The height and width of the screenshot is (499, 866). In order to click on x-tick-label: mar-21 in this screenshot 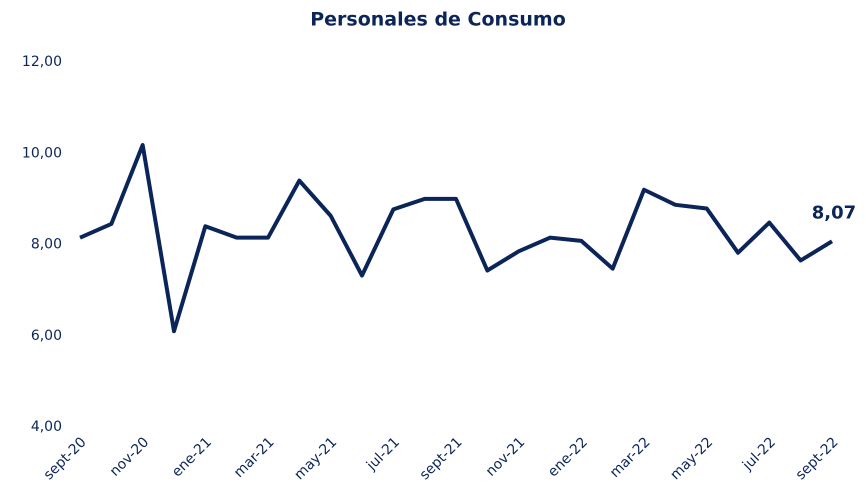, I will do `click(254, 457)`.